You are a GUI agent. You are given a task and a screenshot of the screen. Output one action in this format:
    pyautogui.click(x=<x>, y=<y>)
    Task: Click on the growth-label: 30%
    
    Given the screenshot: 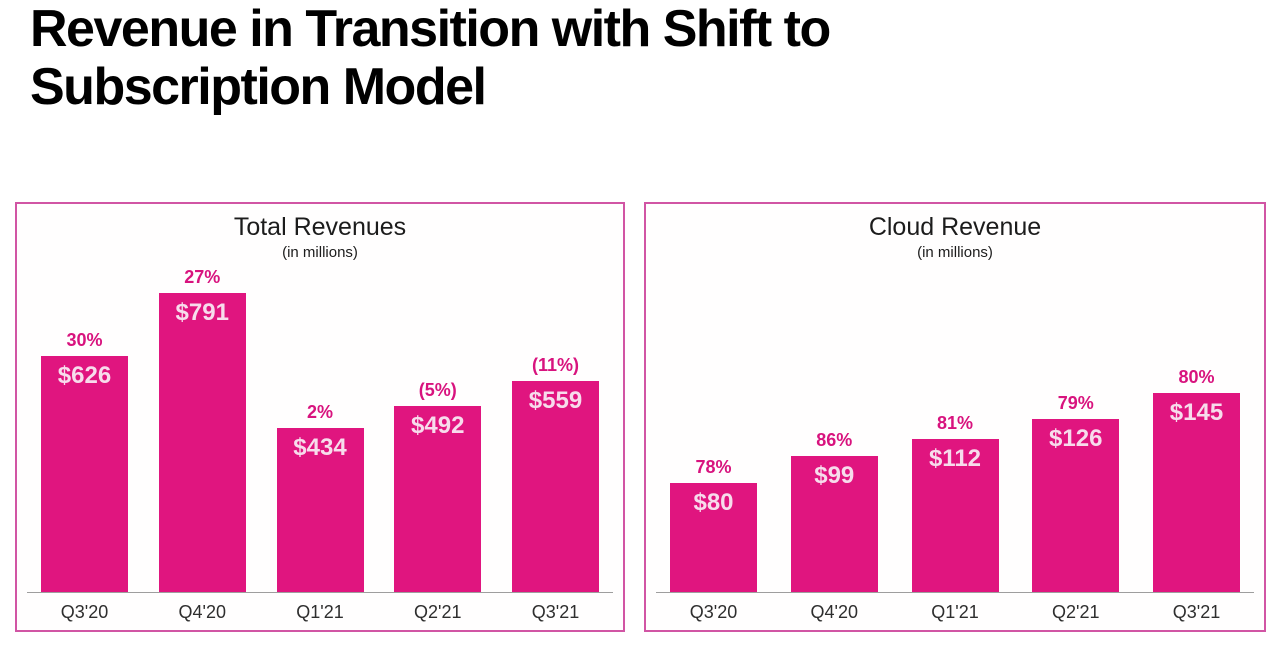 What is the action you would take?
    pyautogui.click(x=84, y=340)
    